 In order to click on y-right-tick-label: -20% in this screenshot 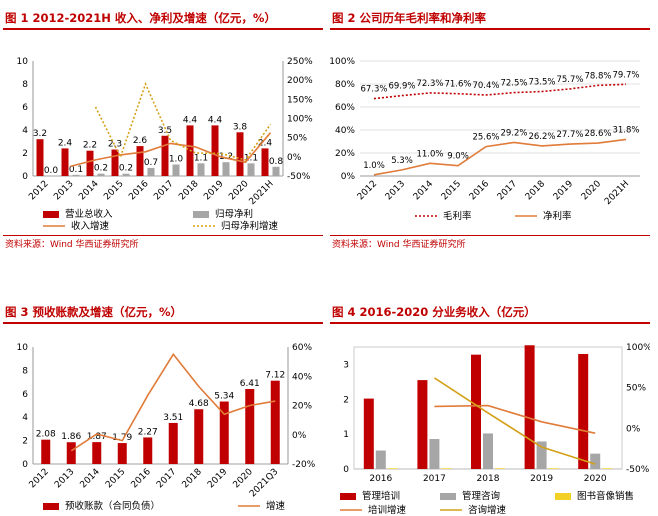, I will do `click(304, 465)`.